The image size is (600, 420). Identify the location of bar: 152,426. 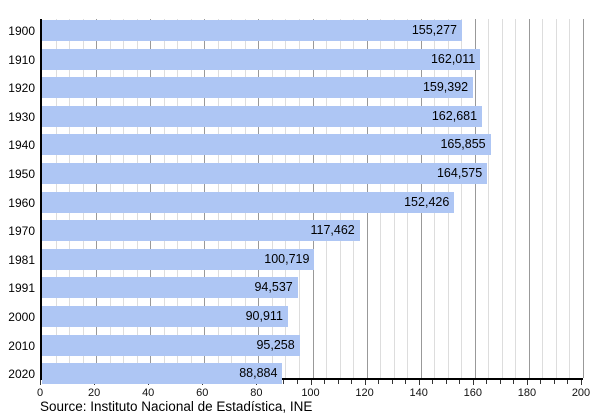
(248, 202).